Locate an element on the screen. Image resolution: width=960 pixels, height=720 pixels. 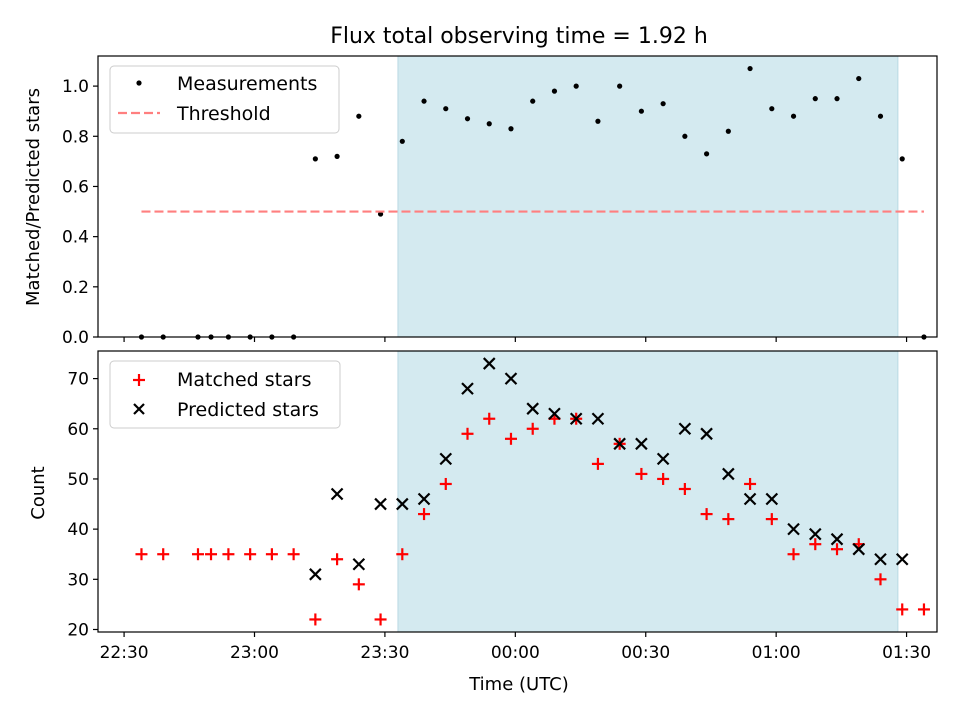
x-tick-label: 01:00 is located at coordinates (776, 653).